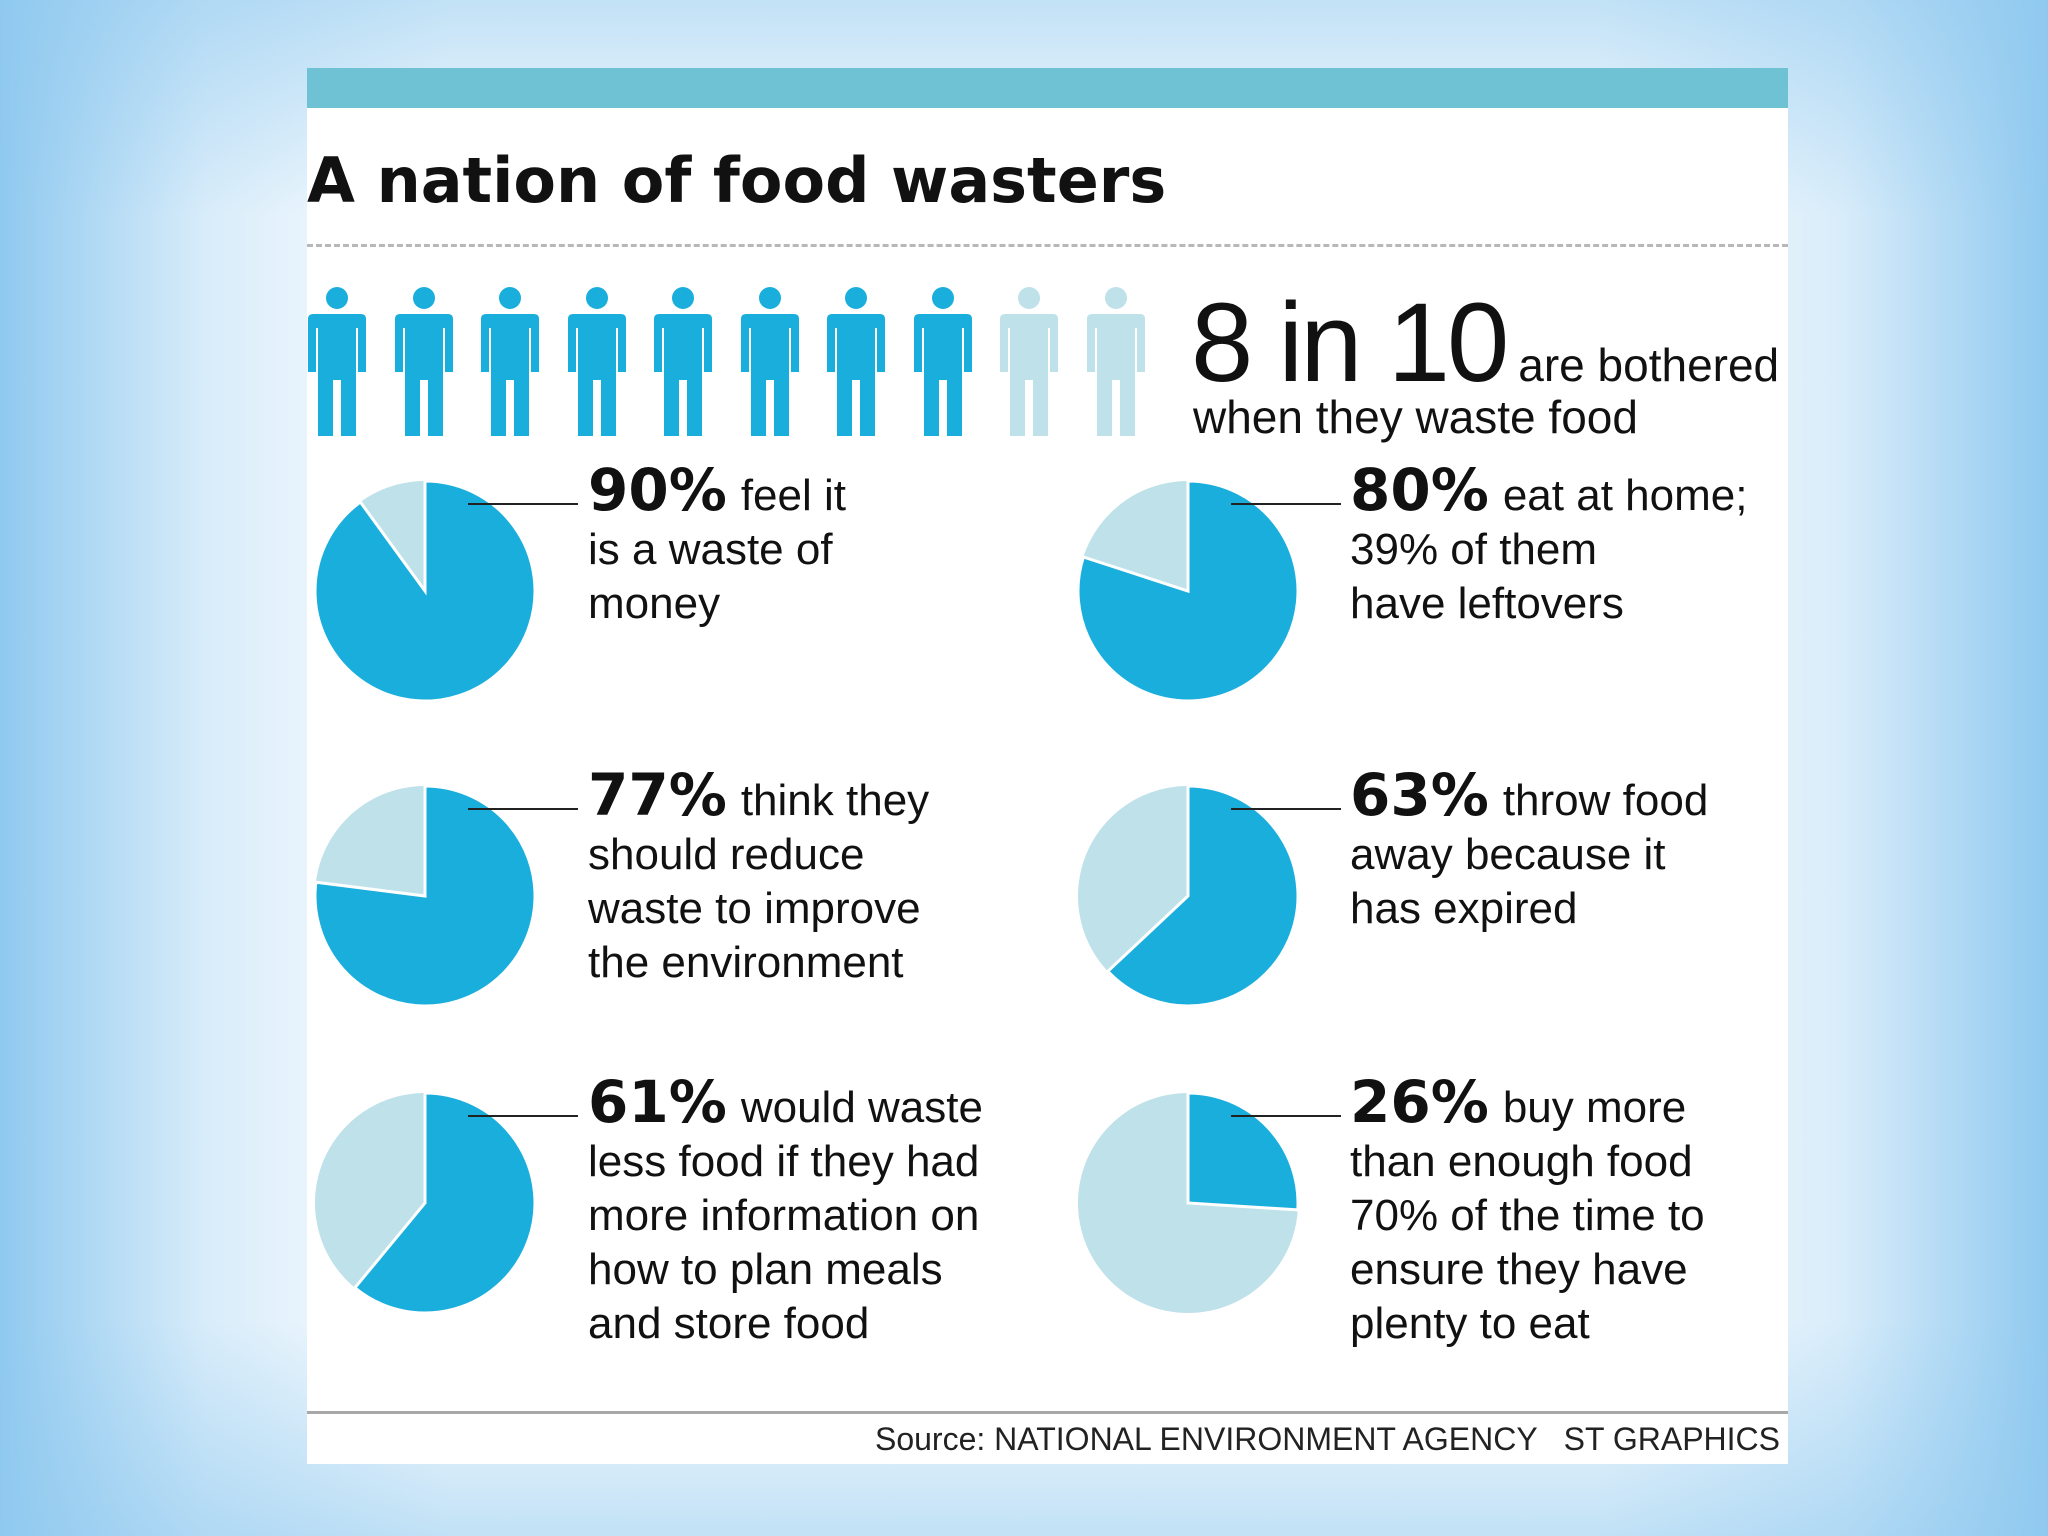 This screenshot has width=2048, height=1536. Describe the element at coordinates (1419, 795) in the screenshot. I see `pie-percent-label: 63%` at that location.